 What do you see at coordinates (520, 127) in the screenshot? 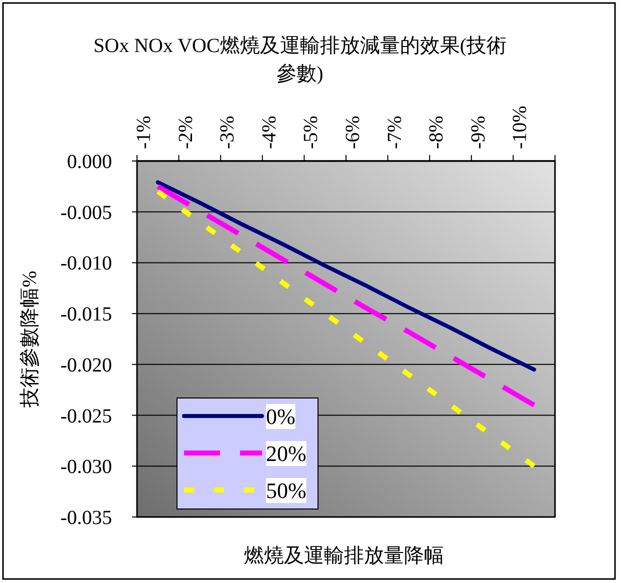
I see `x-tick-label: -10%` at bounding box center [520, 127].